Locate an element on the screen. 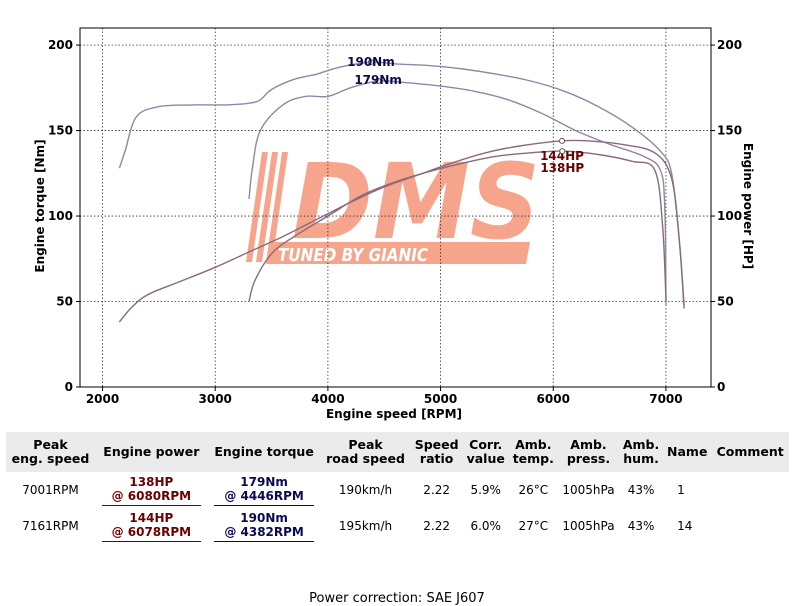  peak-label: 179Nm is located at coordinates (378, 80).